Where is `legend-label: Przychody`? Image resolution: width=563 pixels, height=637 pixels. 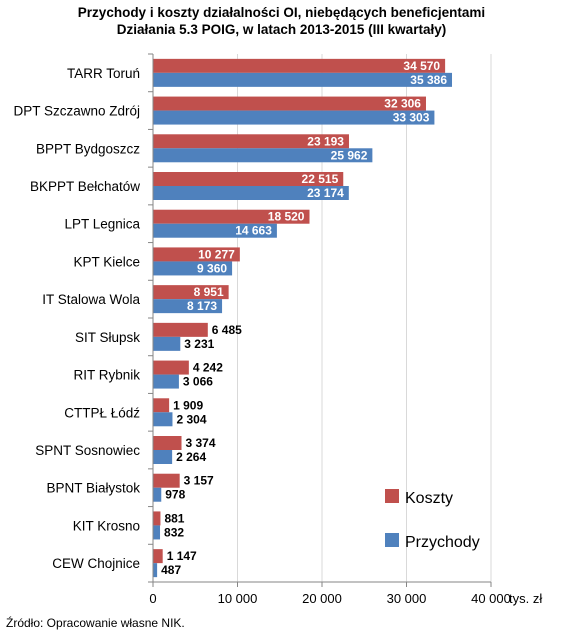 legend-label: Przychody is located at coordinates (442, 542).